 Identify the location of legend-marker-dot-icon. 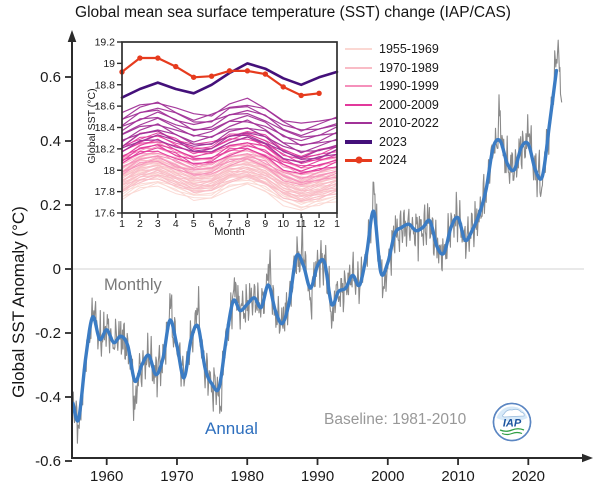
(358, 160).